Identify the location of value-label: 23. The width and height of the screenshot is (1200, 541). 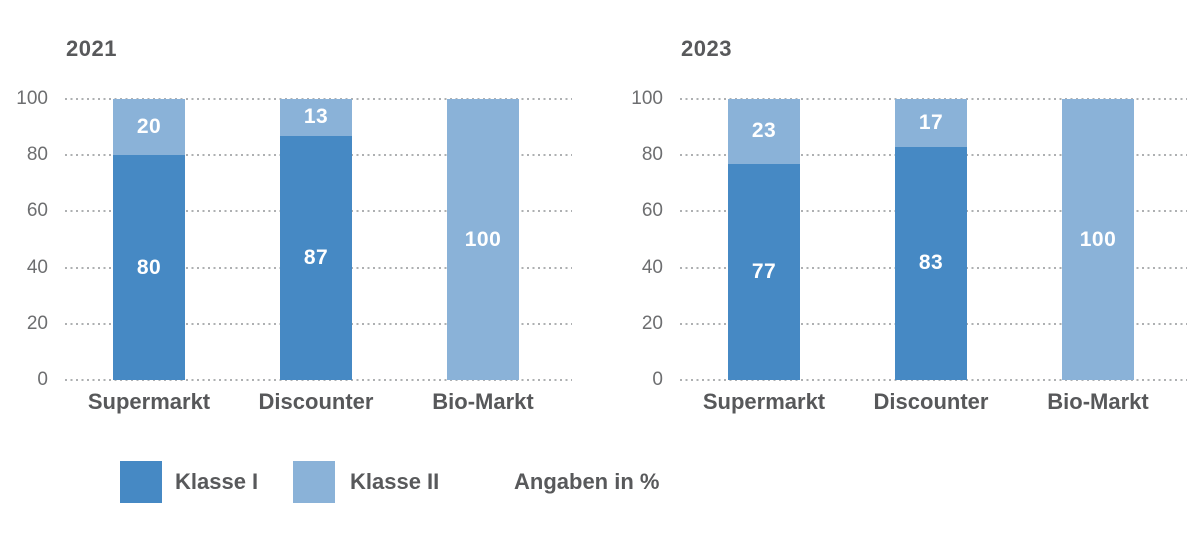
(764, 131).